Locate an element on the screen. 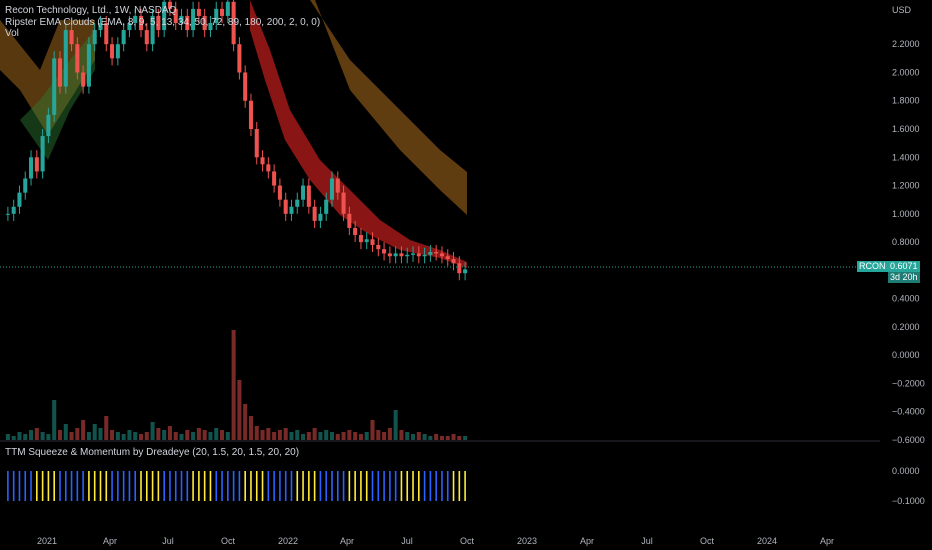  price-tick-label: 0.0000 is located at coordinates (906, 355).